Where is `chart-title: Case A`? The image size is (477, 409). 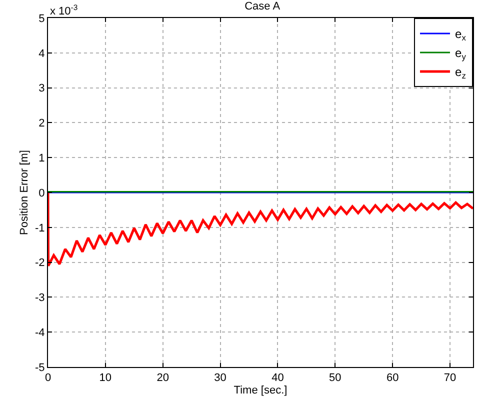 chart-title: Case A is located at coordinates (262, 6).